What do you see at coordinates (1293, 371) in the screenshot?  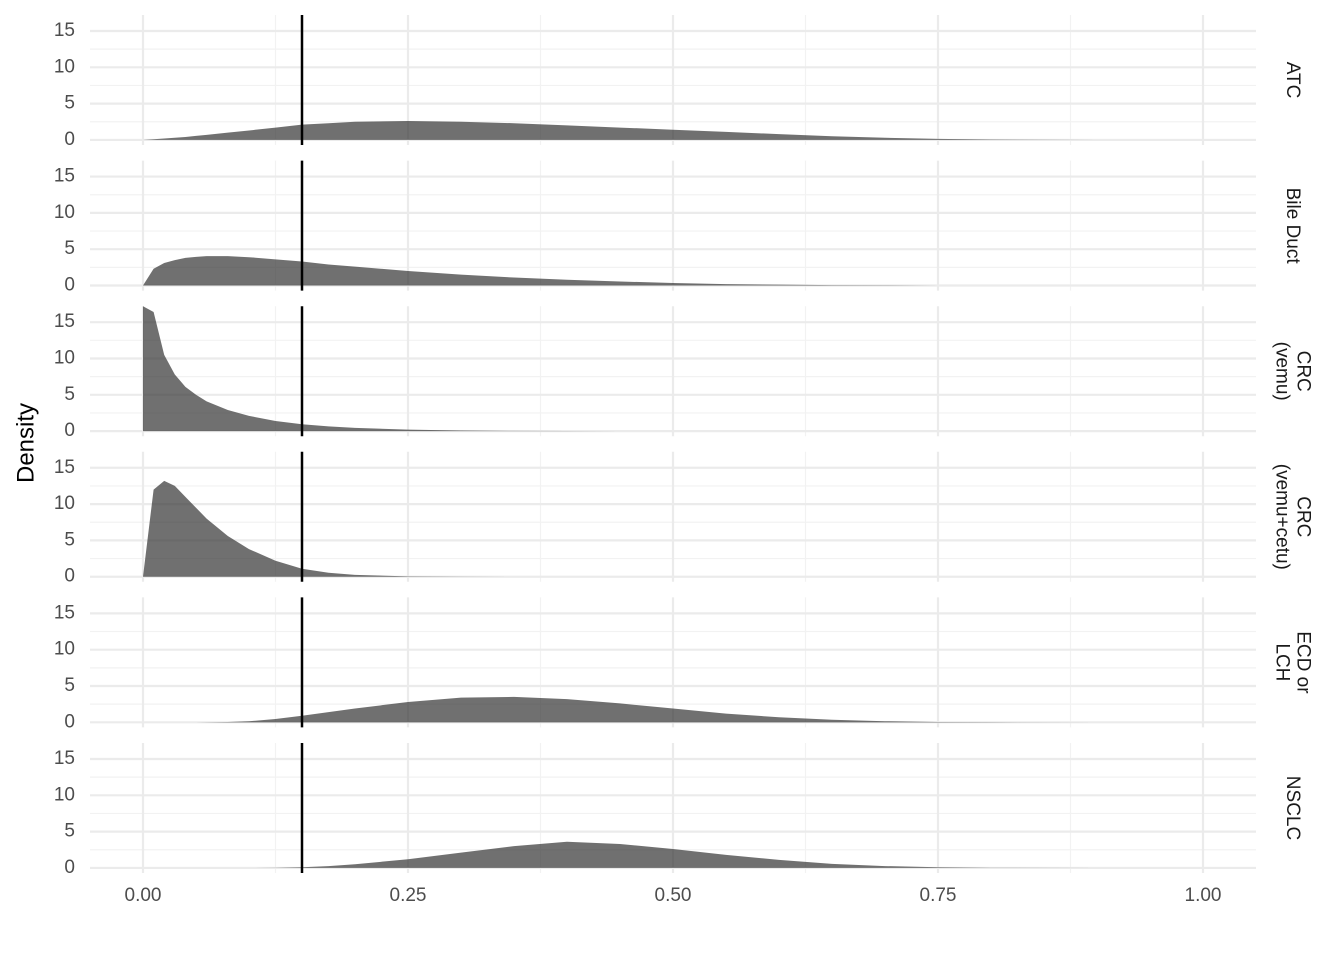 I see `facet-label: CRC(vemu)` at bounding box center [1293, 371].